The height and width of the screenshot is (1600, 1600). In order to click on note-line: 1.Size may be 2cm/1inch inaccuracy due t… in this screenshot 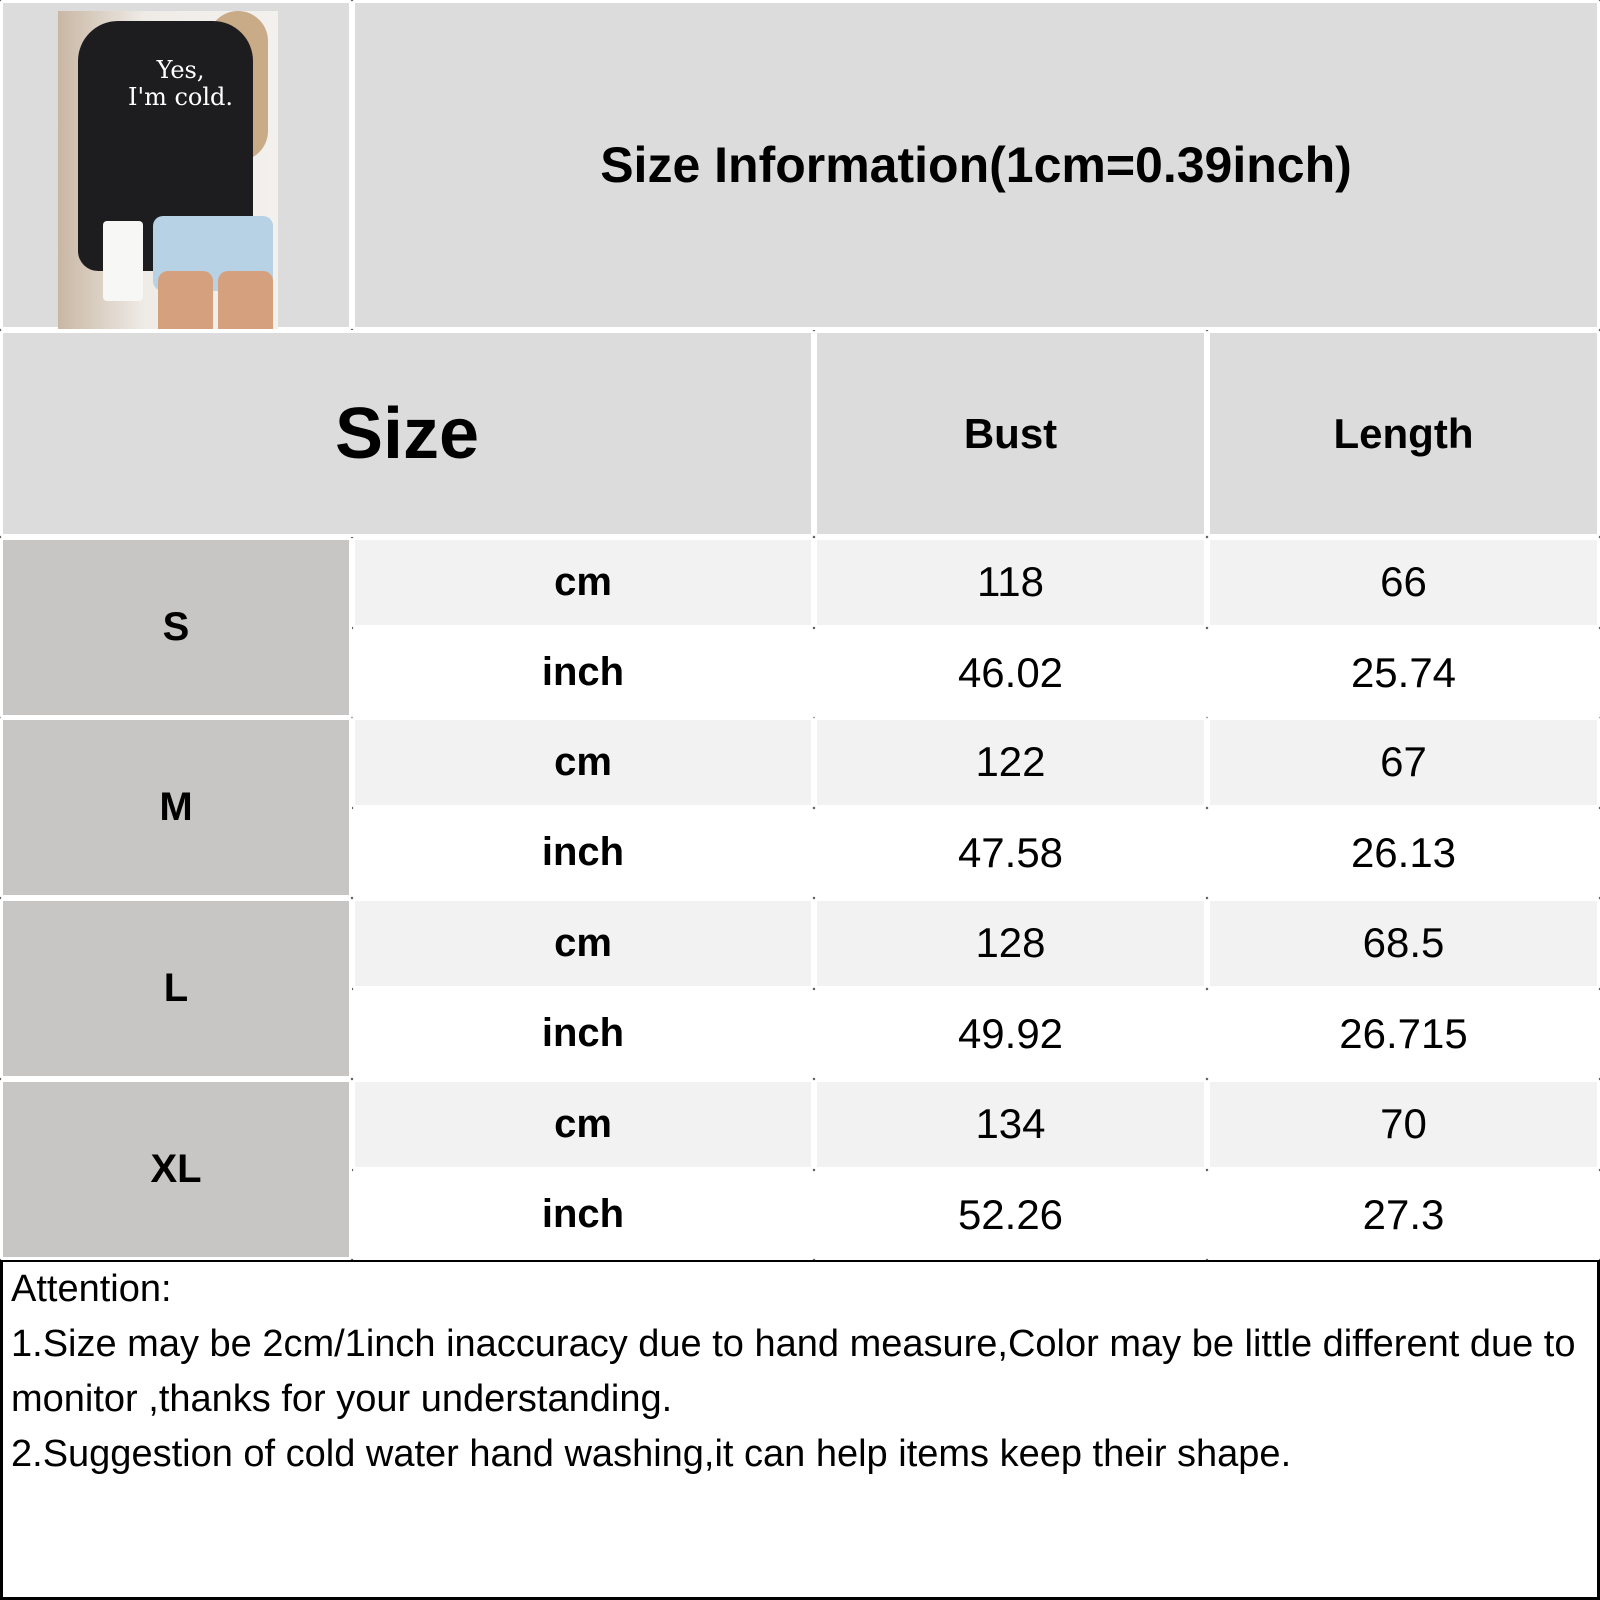, I will do `click(793, 1371)`.